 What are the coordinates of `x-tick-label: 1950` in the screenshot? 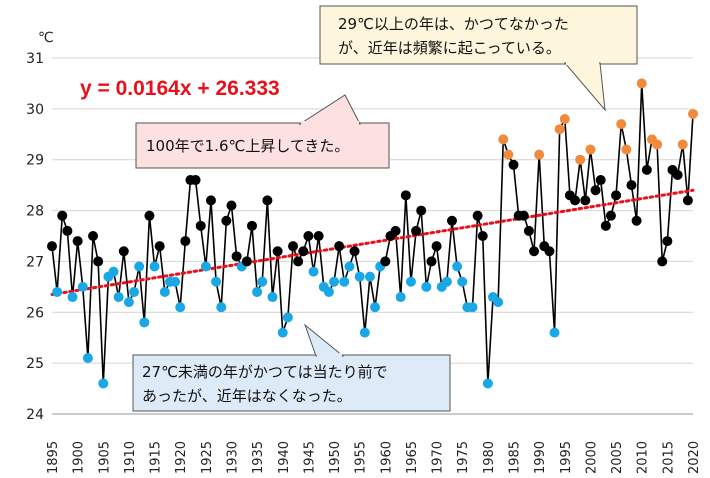 It's located at (335, 457).